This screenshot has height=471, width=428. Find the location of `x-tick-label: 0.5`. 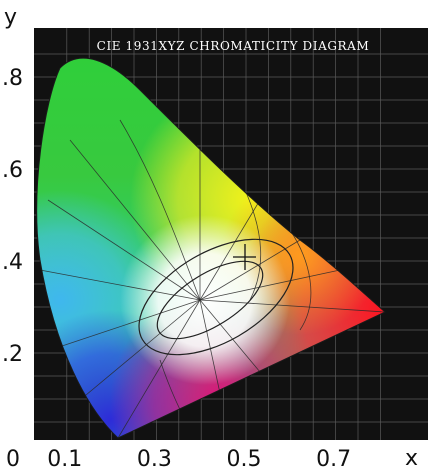

x-tick-label: 0.5 is located at coordinates (244, 459).